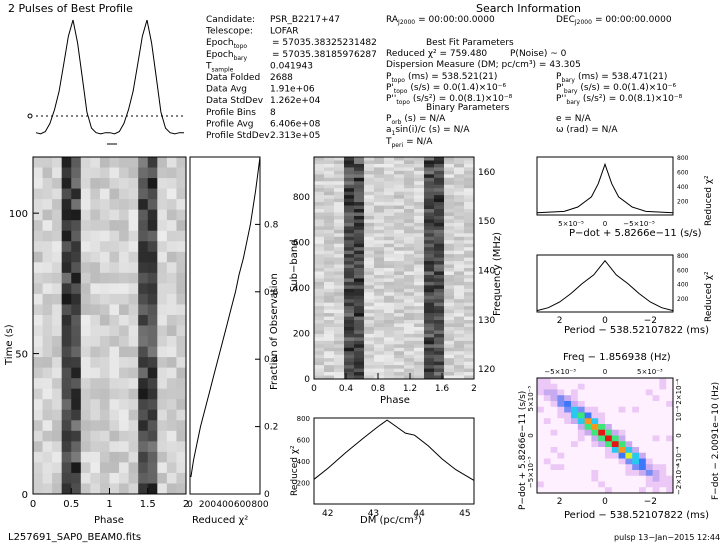 The width and height of the screenshot is (728, 544). I want to click on time-phase-ytick-label: 0, so click(25, 495).